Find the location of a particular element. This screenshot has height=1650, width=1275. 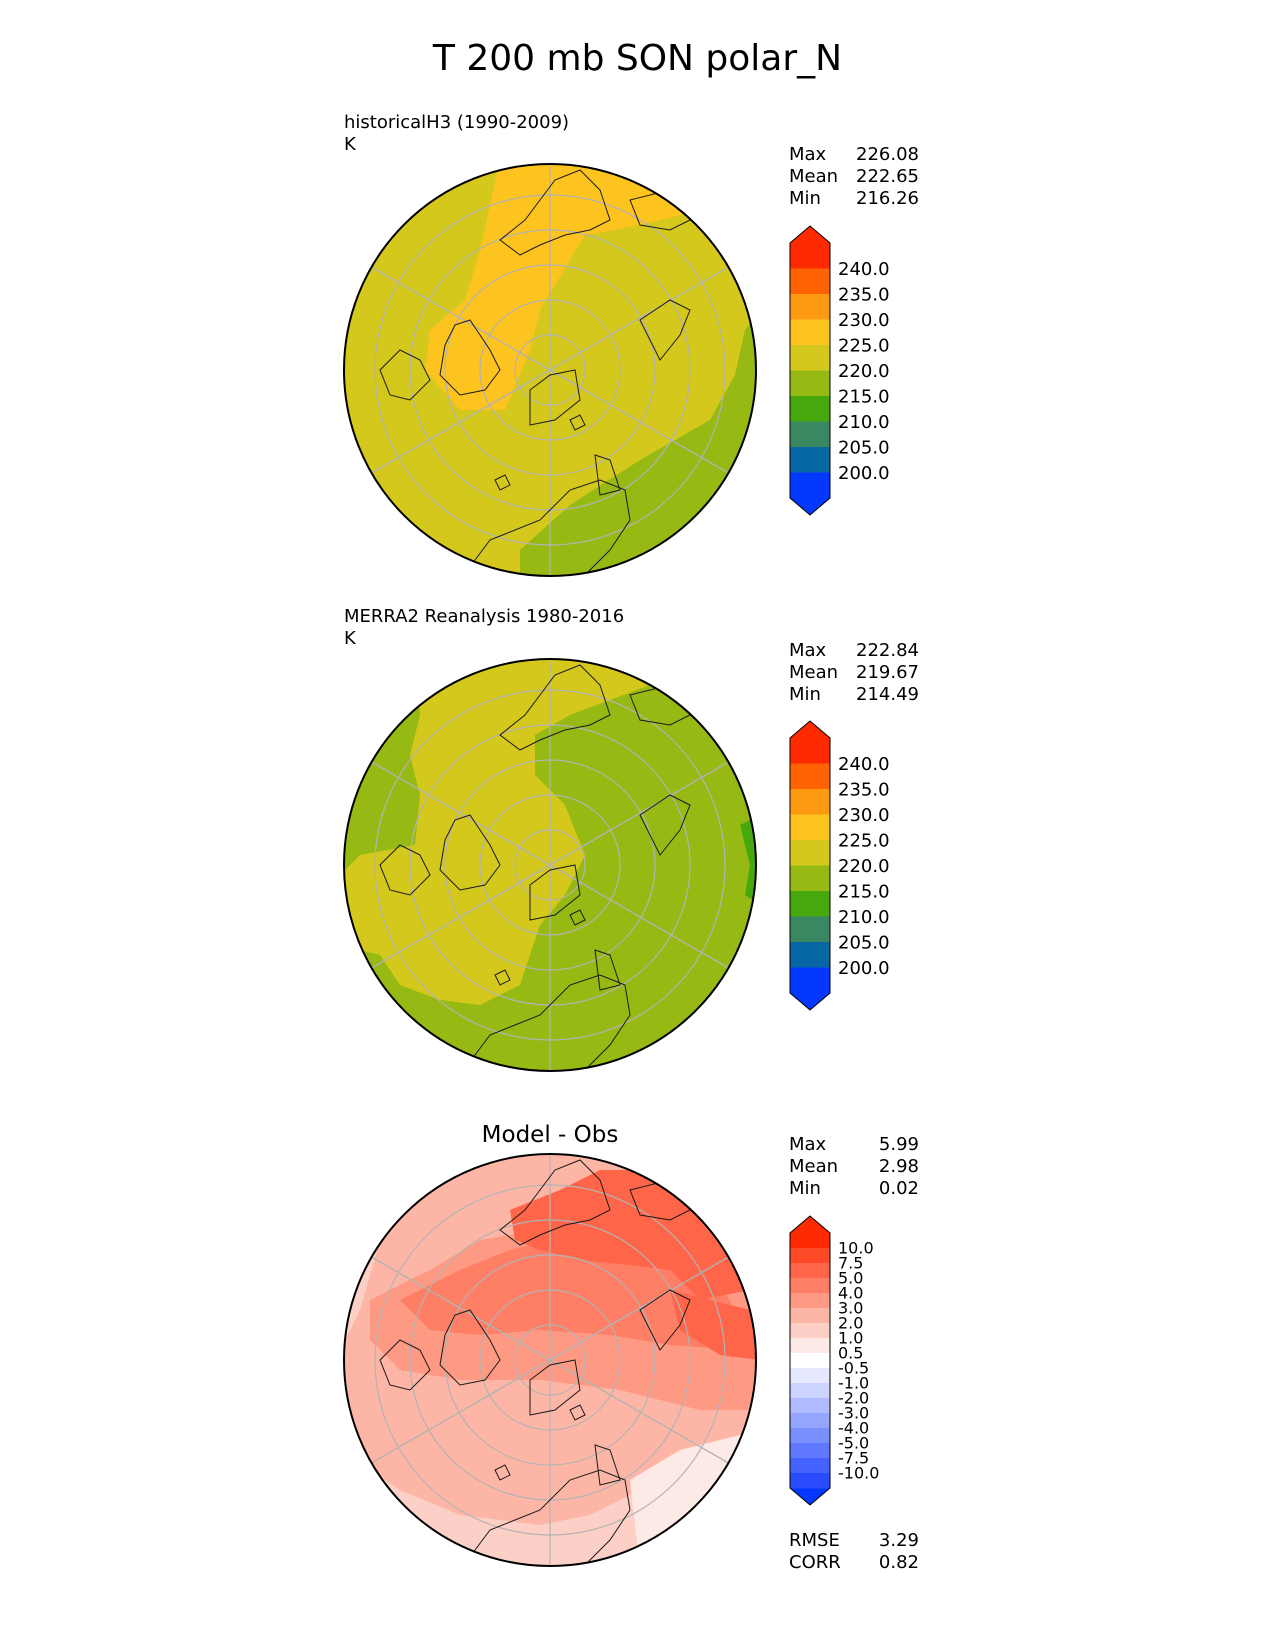

panel-2-obs-label: MERRA2 Reanalysis 1980-2016 is located at coordinates (484, 616).